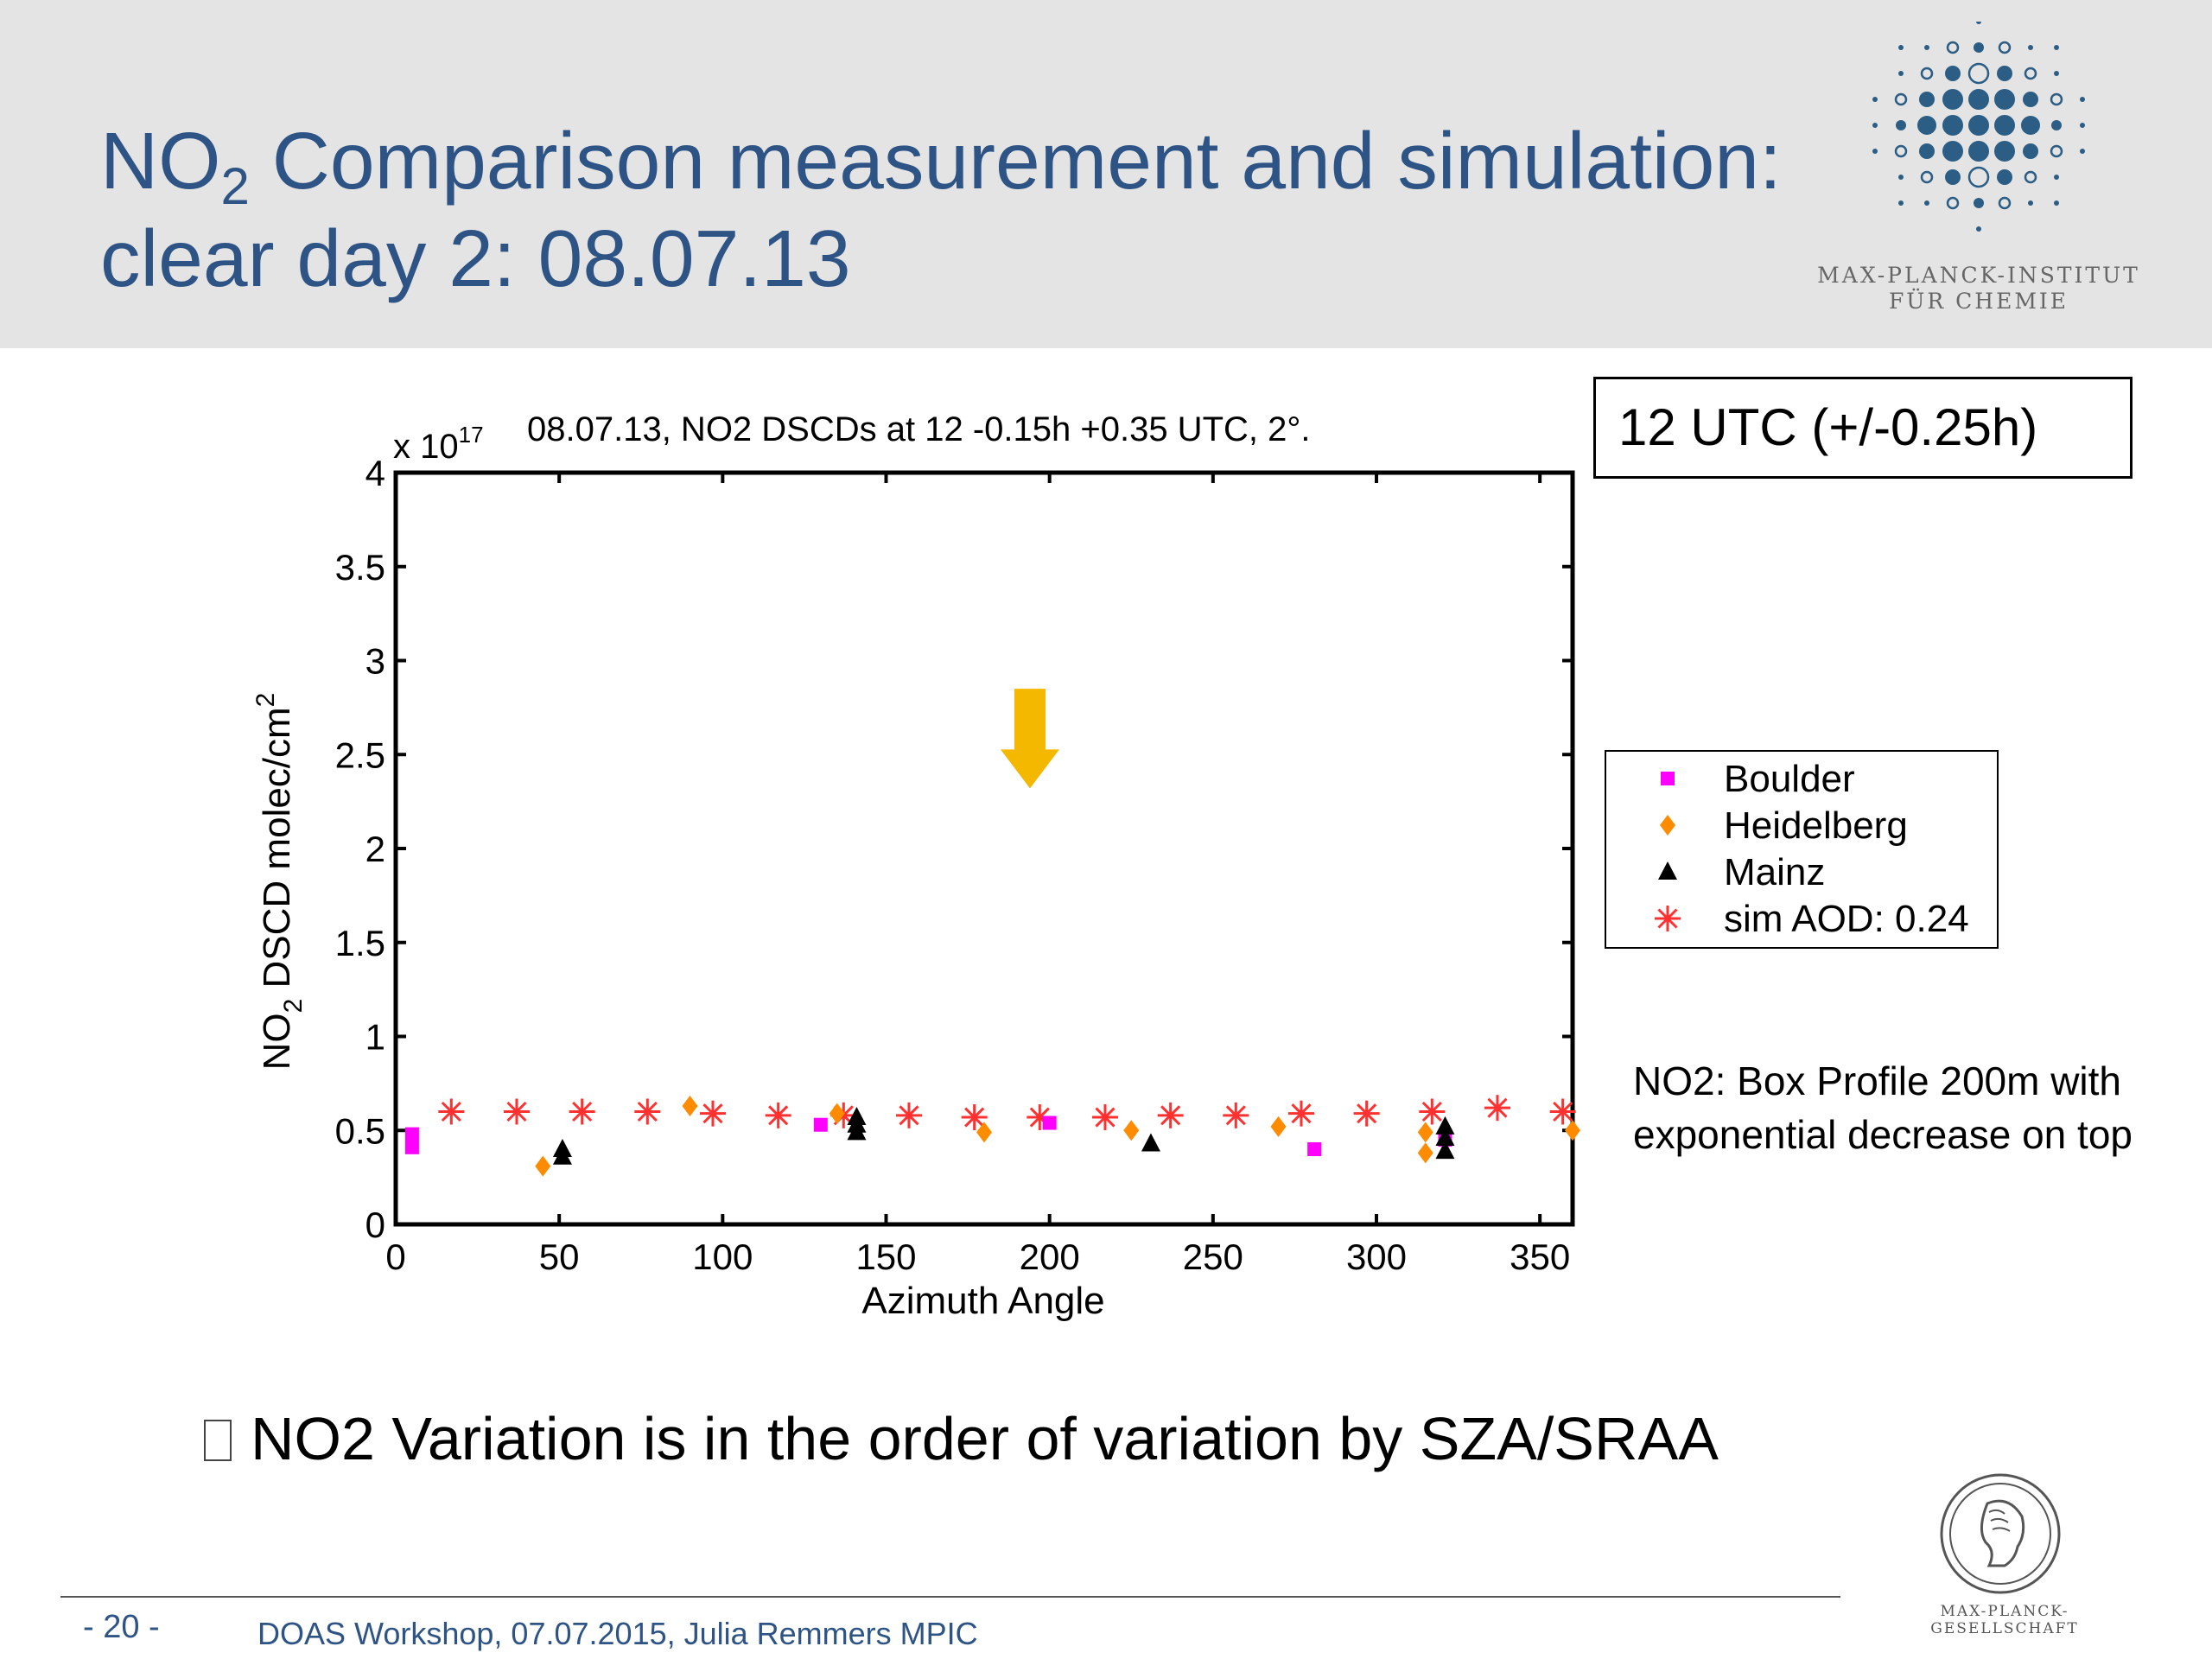  What do you see at coordinates (2005, 1620) in the screenshot?
I see `mpg-text: MAX-PLANCK-GESELLSCHAFT` at bounding box center [2005, 1620].